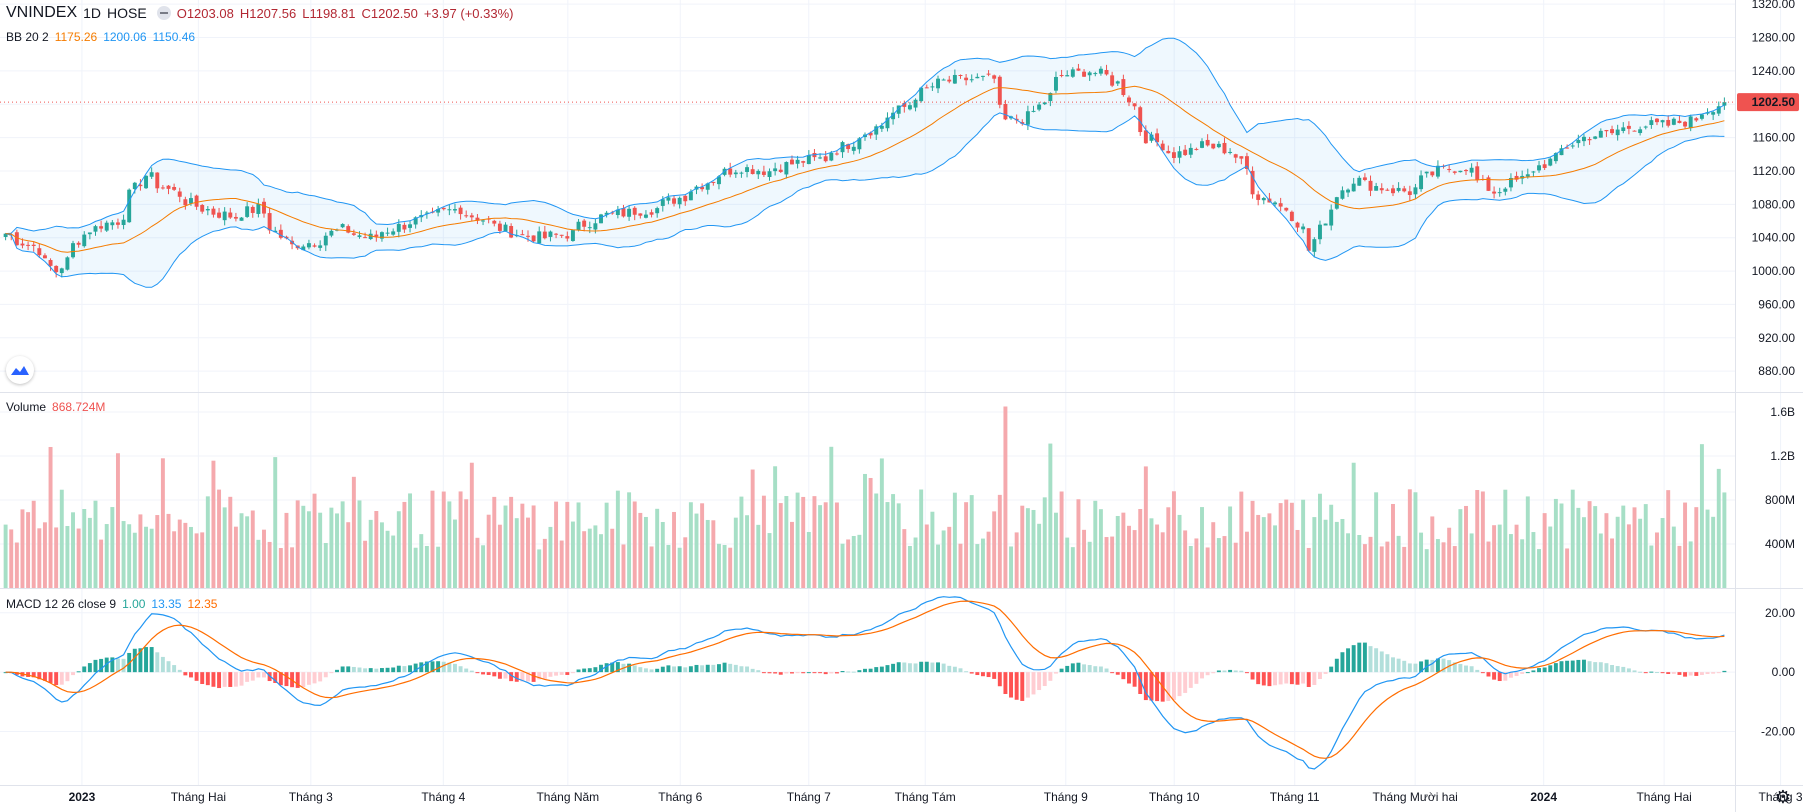  I want to click on volume-legend: Volume 868.724M, so click(55, 407).